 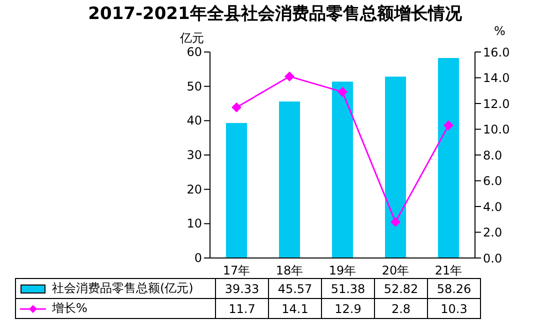 I want to click on legend-label: 增长%, so click(x=116, y=308).